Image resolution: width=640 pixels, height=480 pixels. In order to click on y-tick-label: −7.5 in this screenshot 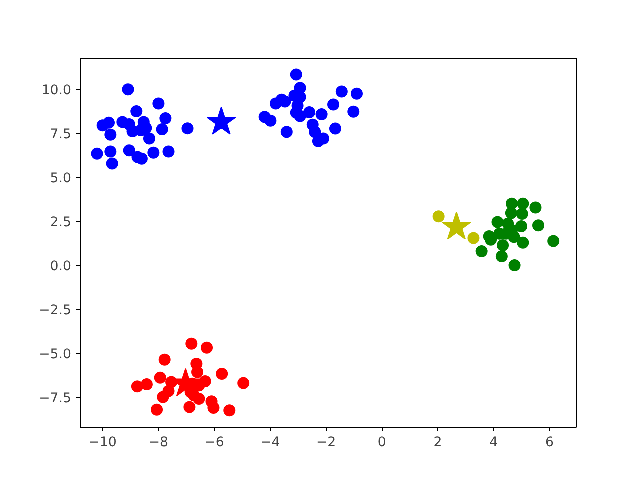, I will do `click(55, 399)`.